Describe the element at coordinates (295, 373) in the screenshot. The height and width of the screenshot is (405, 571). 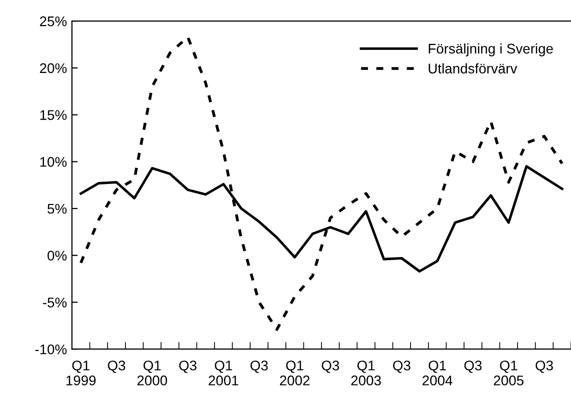
I see `x-tick-label: Q1 2002` at that location.